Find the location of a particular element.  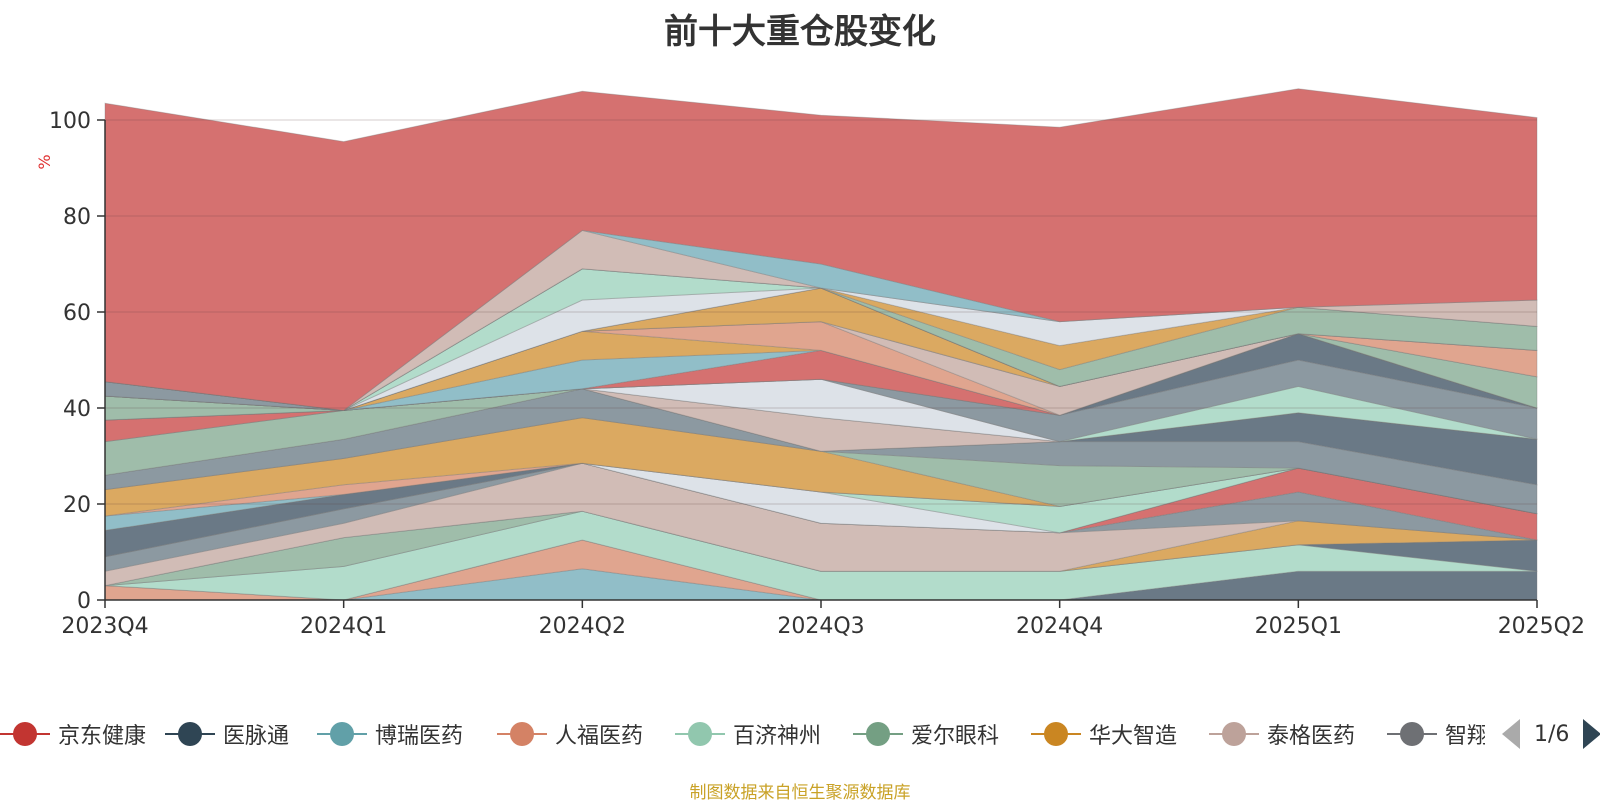

x-tick-label: 2023Q4 is located at coordinates (104, 626).